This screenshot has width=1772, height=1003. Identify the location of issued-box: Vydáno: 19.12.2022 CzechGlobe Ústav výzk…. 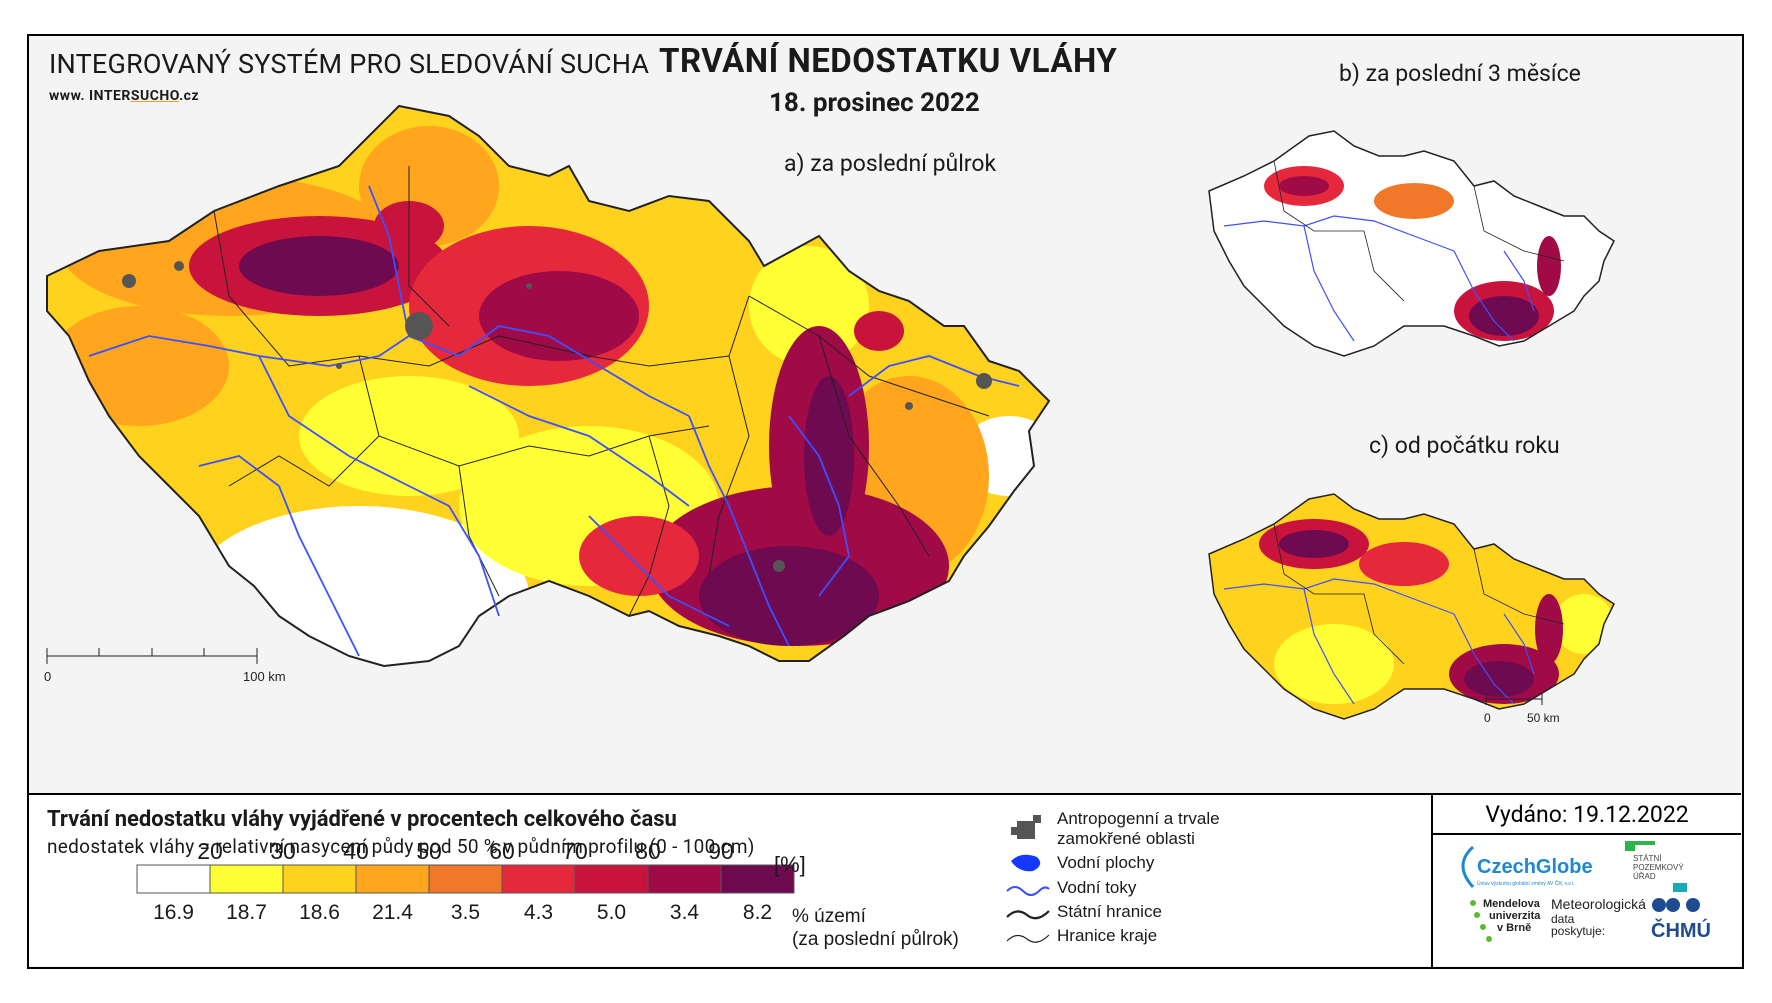
(1586, 881).